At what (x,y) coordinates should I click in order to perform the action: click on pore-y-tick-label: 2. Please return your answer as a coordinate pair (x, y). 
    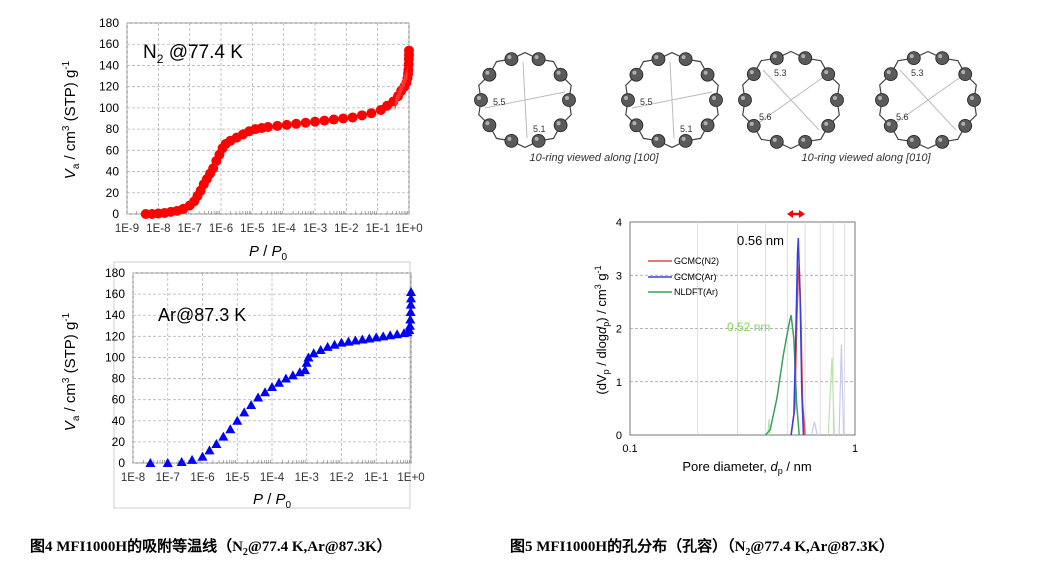
    Looking at the image, I should click on (619, 330).